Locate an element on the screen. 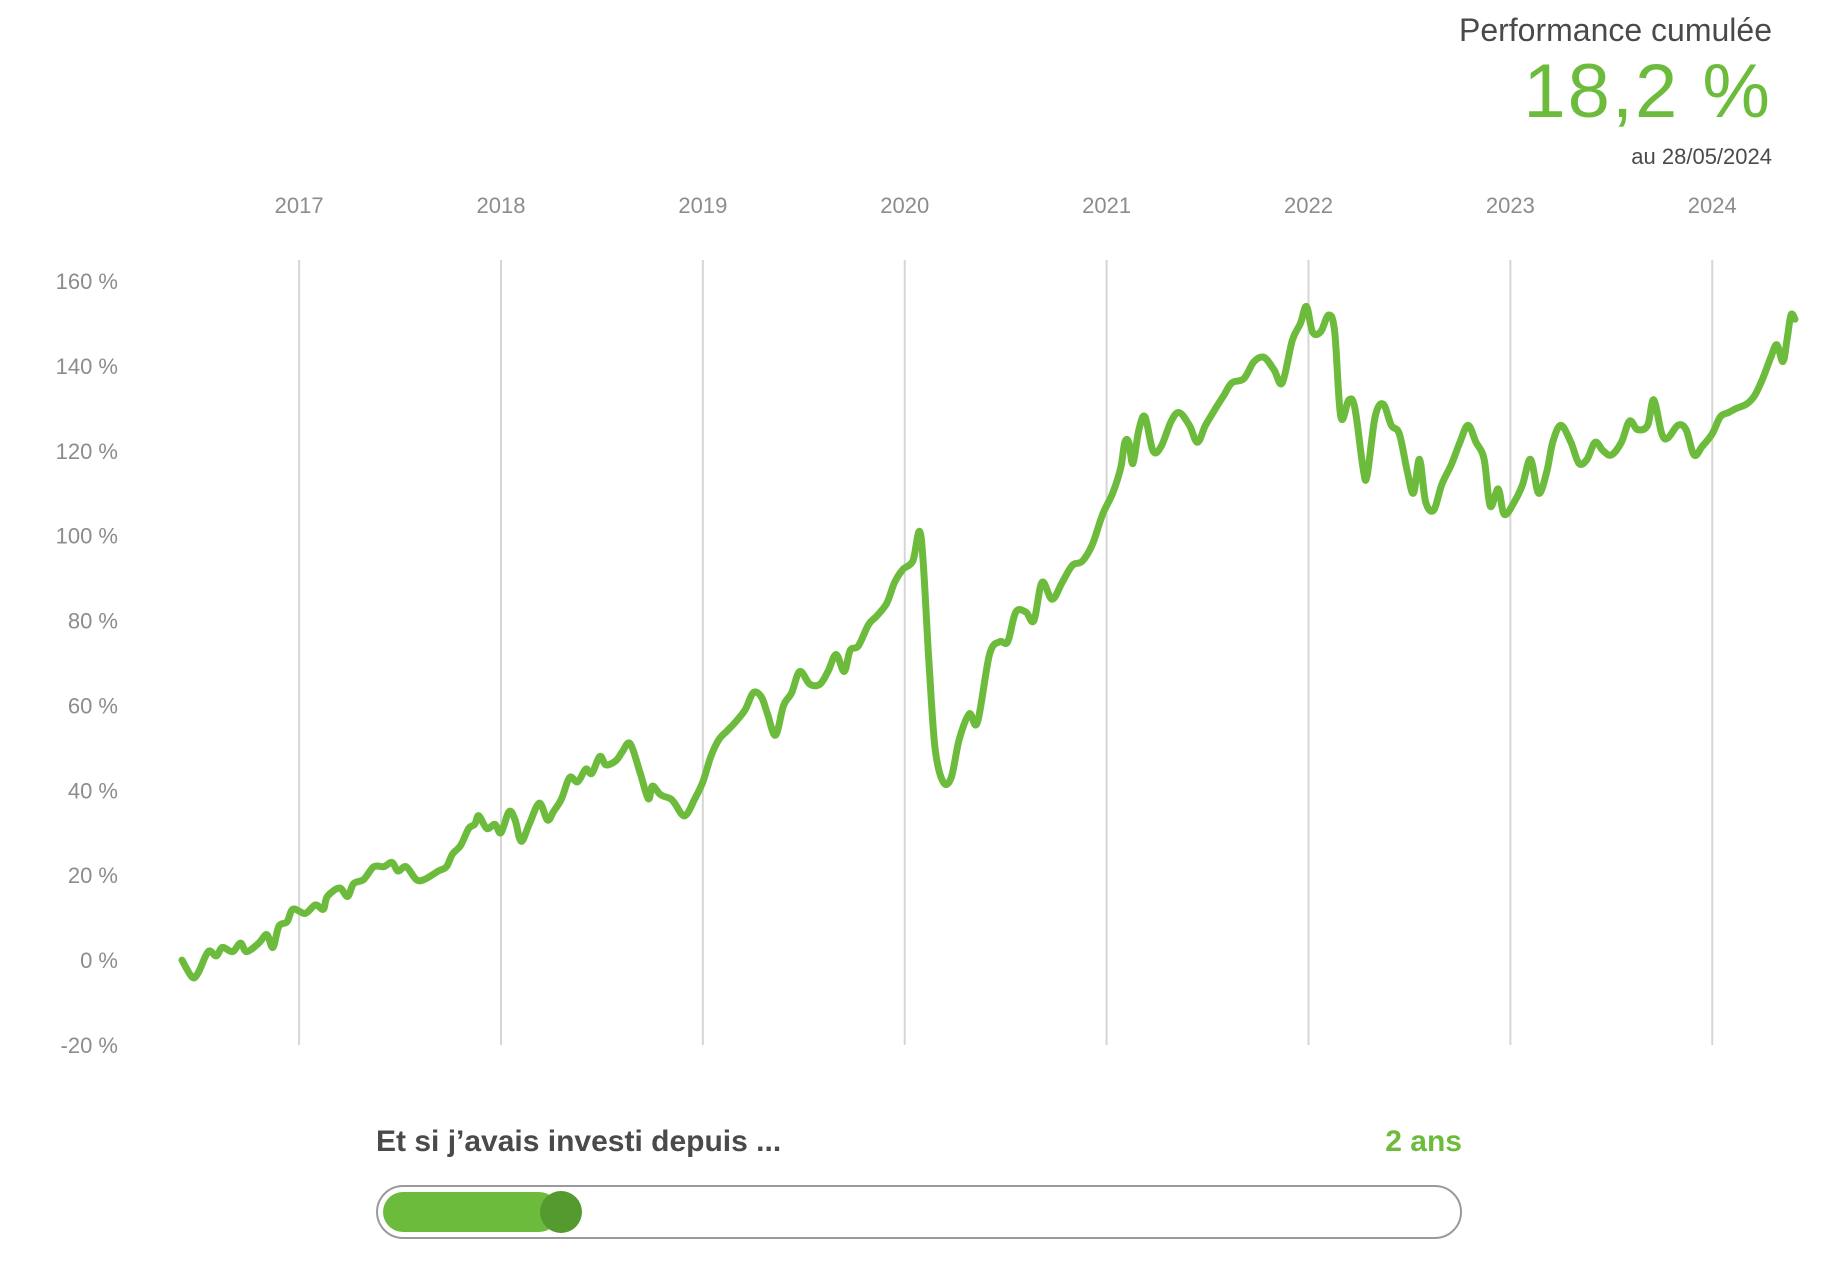 This screenshot has height=1270, width=1822. y-tick-label: 40 % is located at coordinates (93, 790).